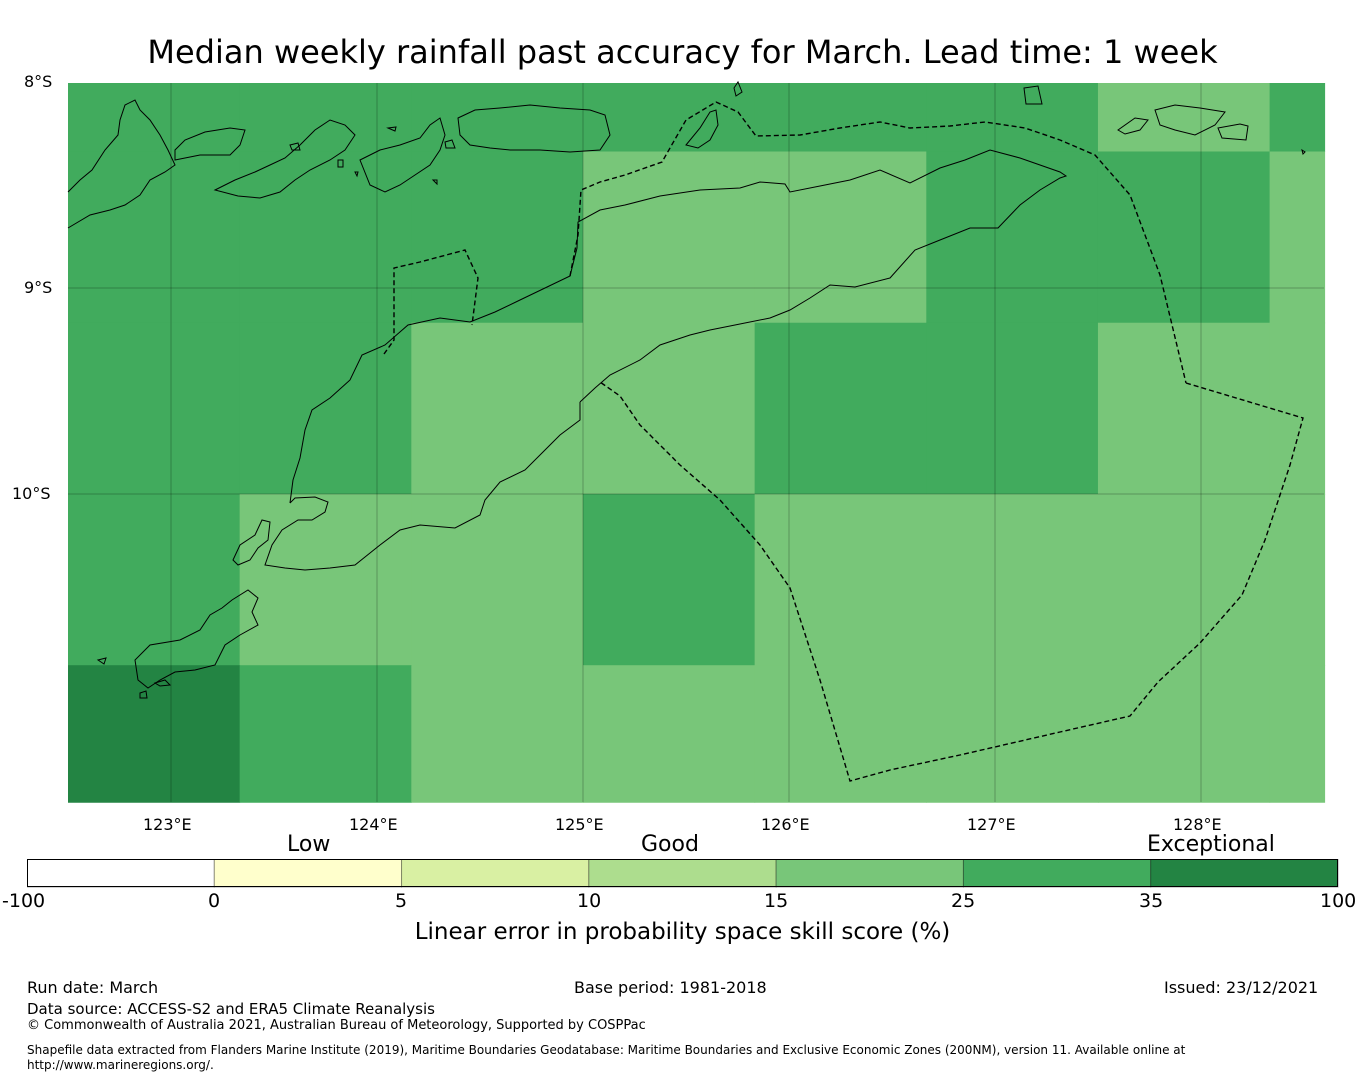 Image resolution: width=1365 pixels, height=1080 pixels. I want to click on cb-tick-m100: -100, so click(24, 901).